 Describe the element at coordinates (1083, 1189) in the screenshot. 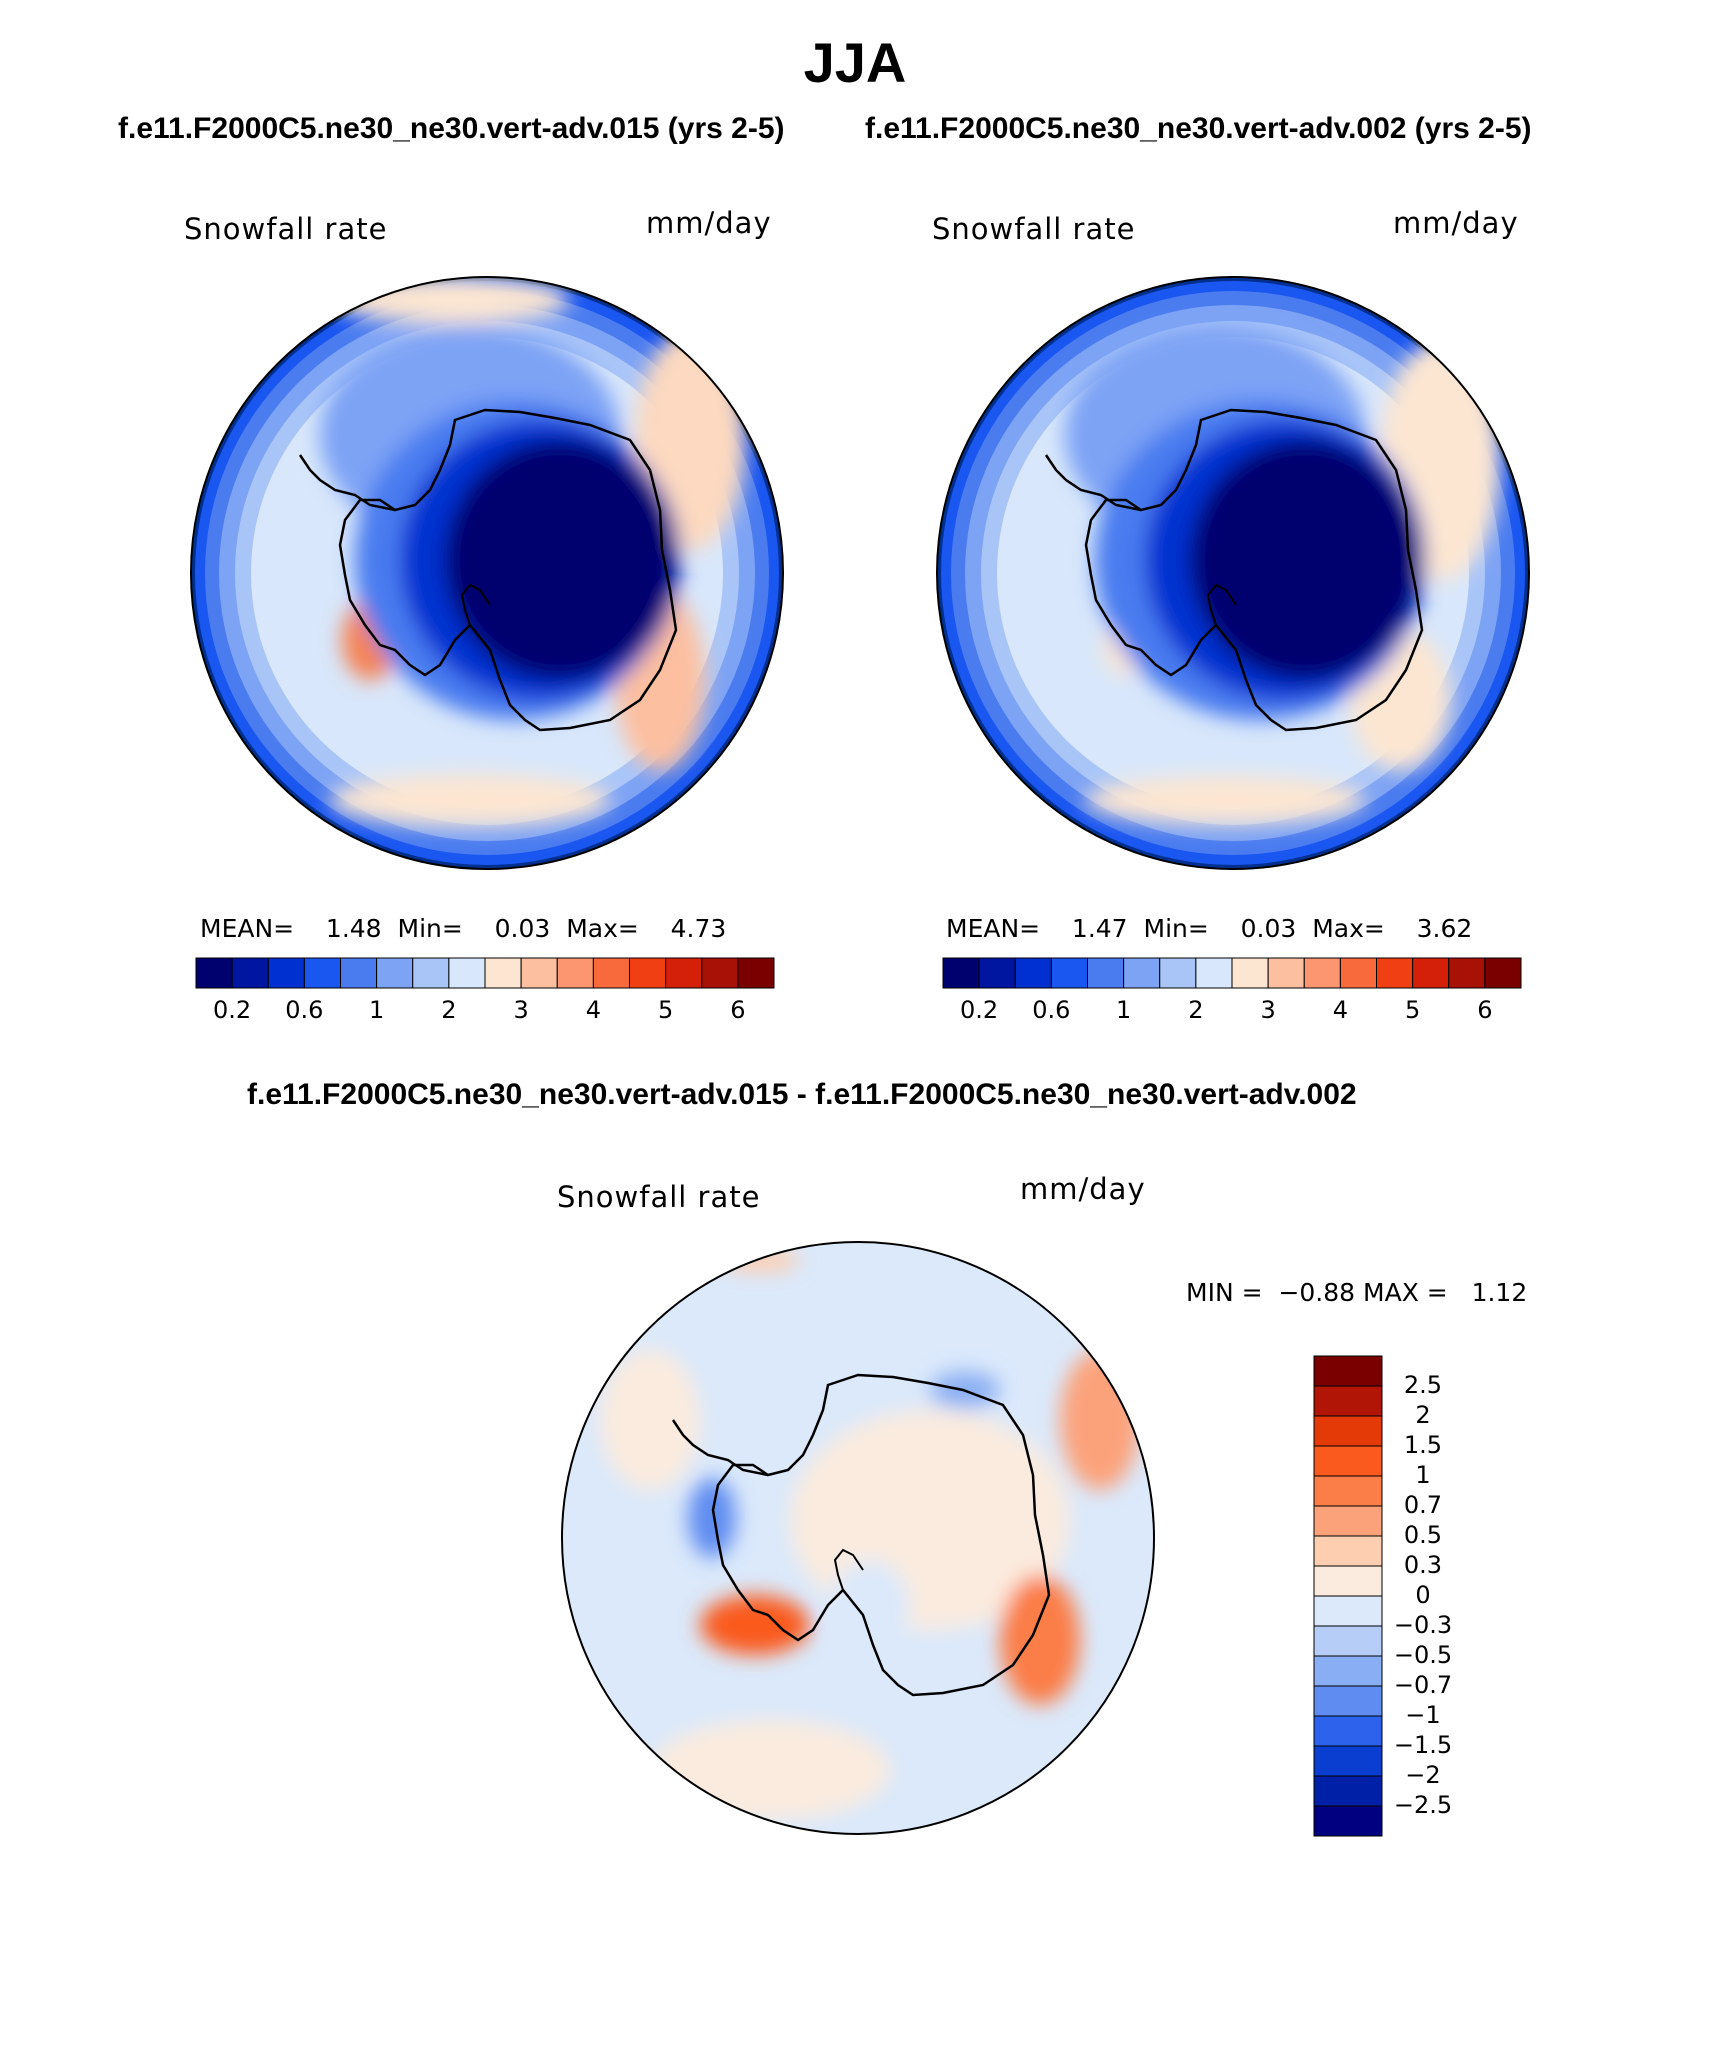

I see `diff-units-label: mm/day` at that location.